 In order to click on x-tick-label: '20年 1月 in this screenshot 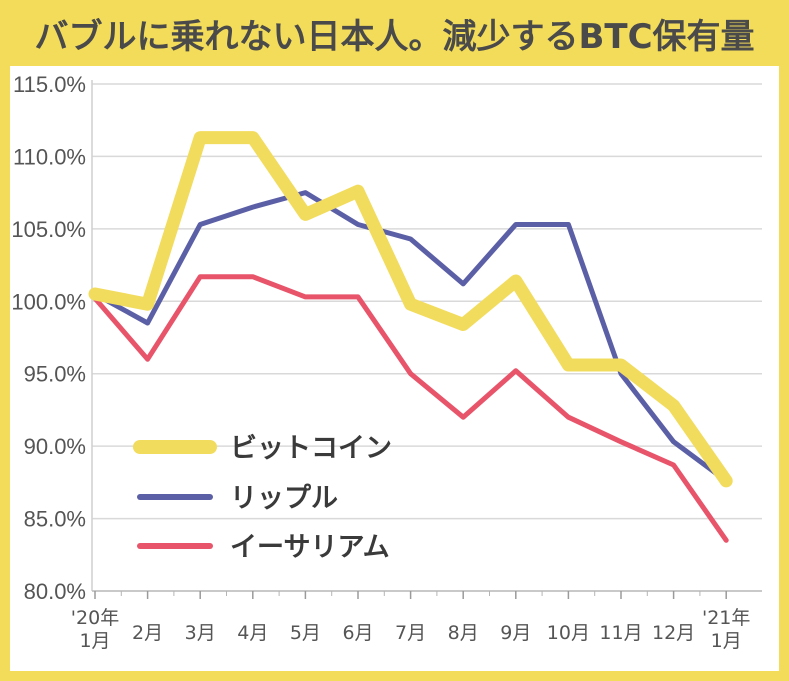, I will do `click(95, 629)`.